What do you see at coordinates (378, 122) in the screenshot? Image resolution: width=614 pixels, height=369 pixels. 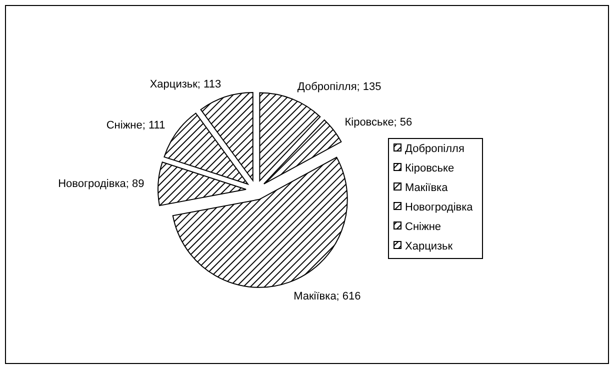 I see `data-label: Кіровське; 56` at bounding box center [378, 122].